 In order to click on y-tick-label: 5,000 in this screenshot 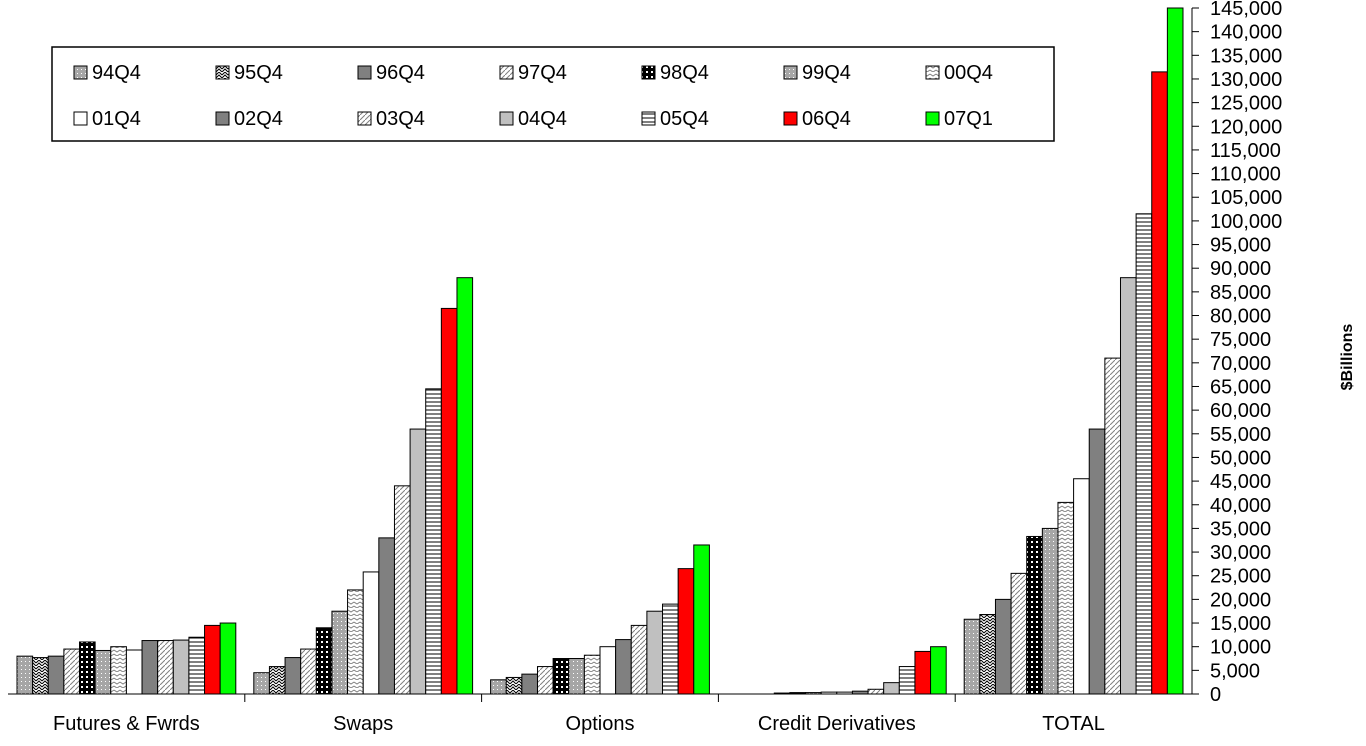, I will do `click(1235, 671)`.